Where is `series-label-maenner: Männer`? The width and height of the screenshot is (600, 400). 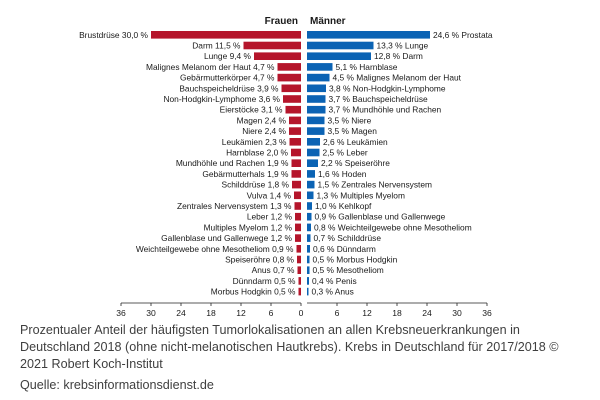 series-label-maenner: Männer is located at coordinates (328, 21).